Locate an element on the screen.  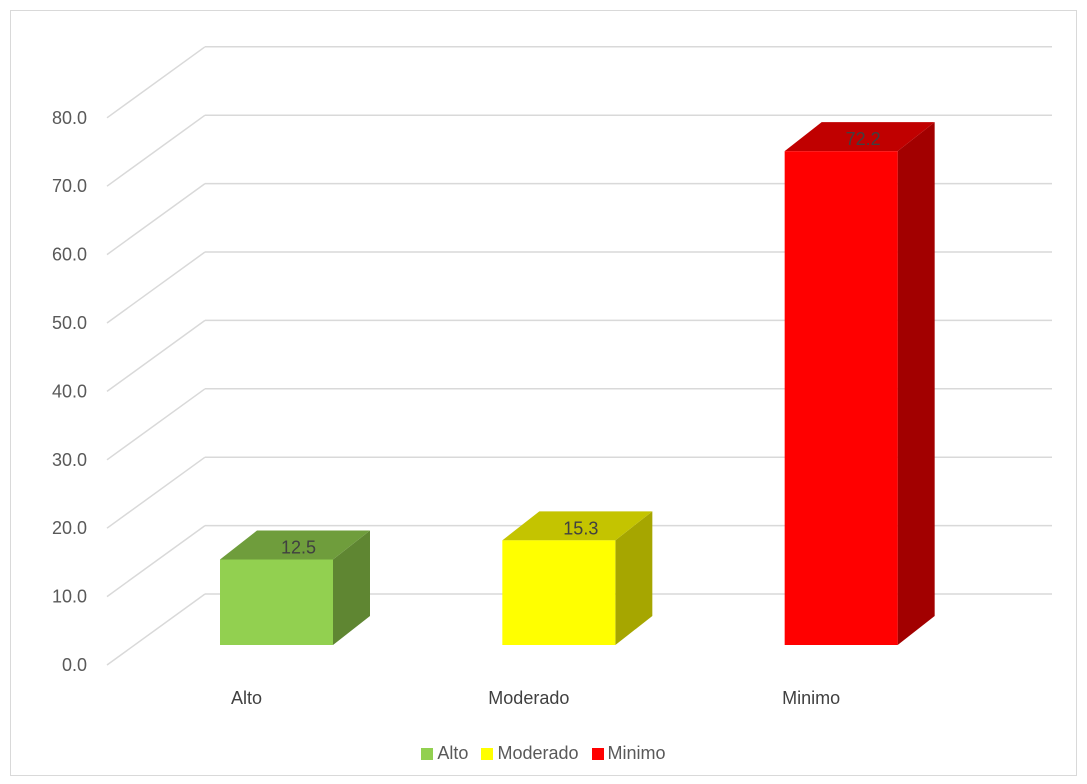
y-tick-label: 80.0 is located at coordinates (69, 118).